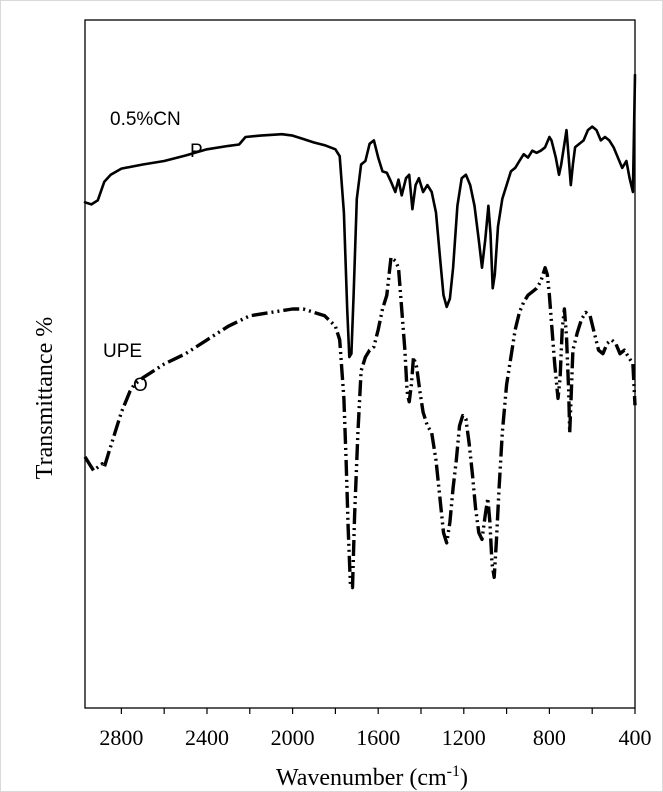 Image resolution: width=663 pixels, height=792 pixels. What do you see at coordinates (464, 737) in the screenshot?
I see `x-tick-label-1200: 1200` at bounding box center [464, 737].